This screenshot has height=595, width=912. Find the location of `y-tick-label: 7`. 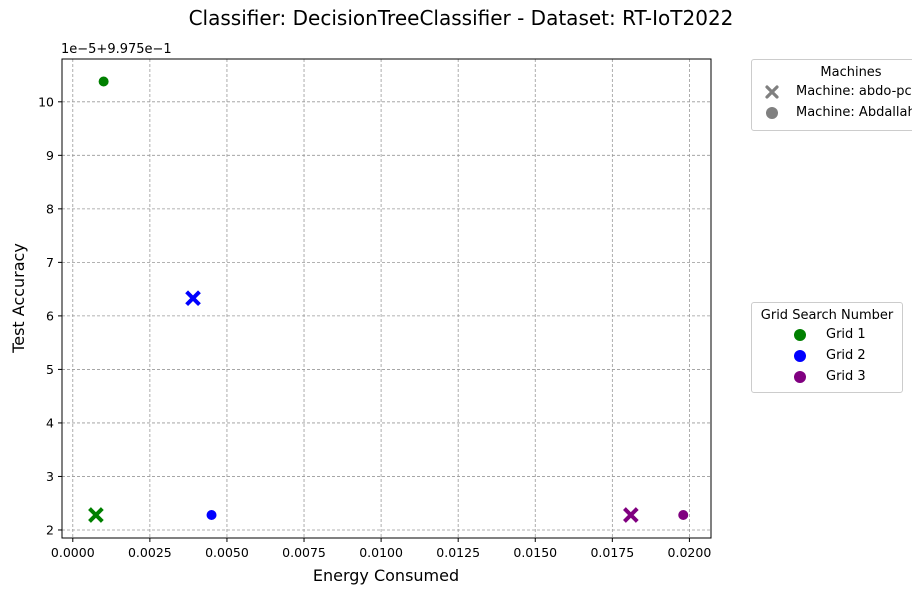

y-tick-label: 7 is located at coordinates (50, 262).